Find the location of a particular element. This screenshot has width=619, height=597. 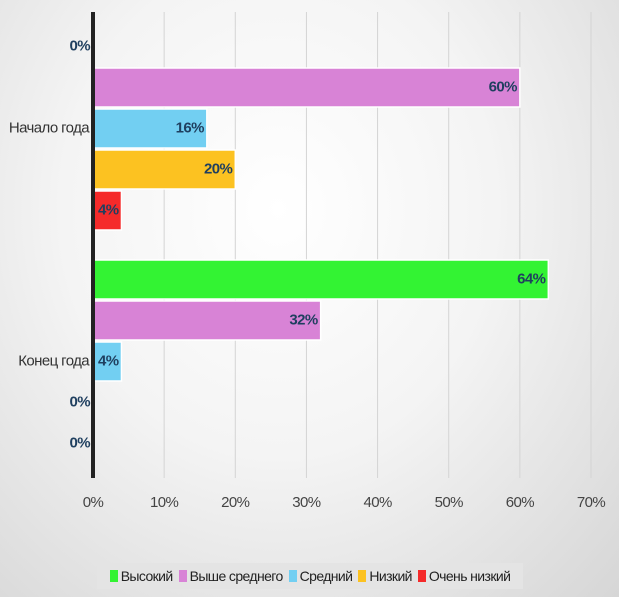

data-label: 64% is located at coordinates (531, 278).